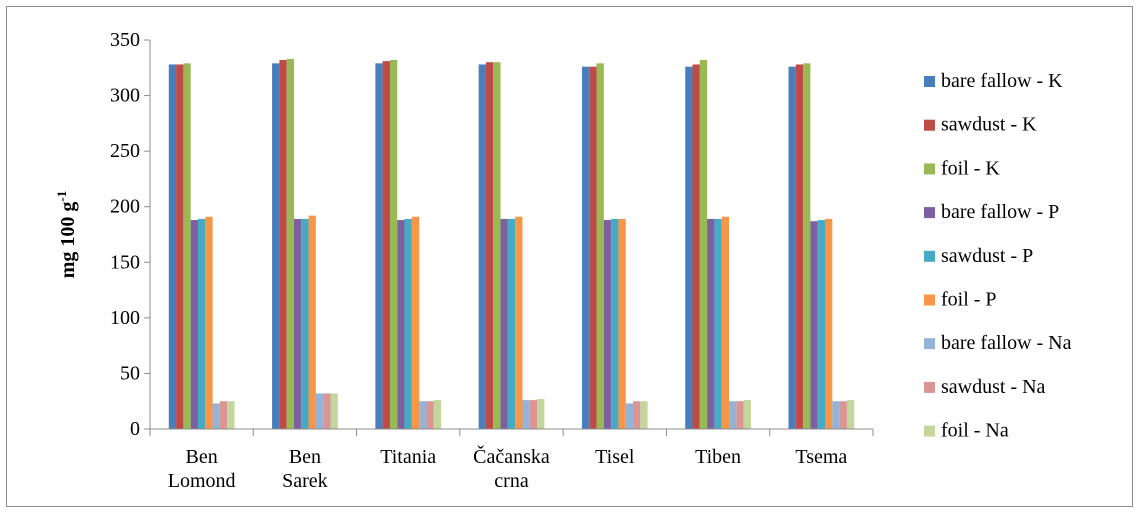  Describe the element at coordinates (975, 431) in the screenshot. I see `legend-label: foil - Na` at that location.